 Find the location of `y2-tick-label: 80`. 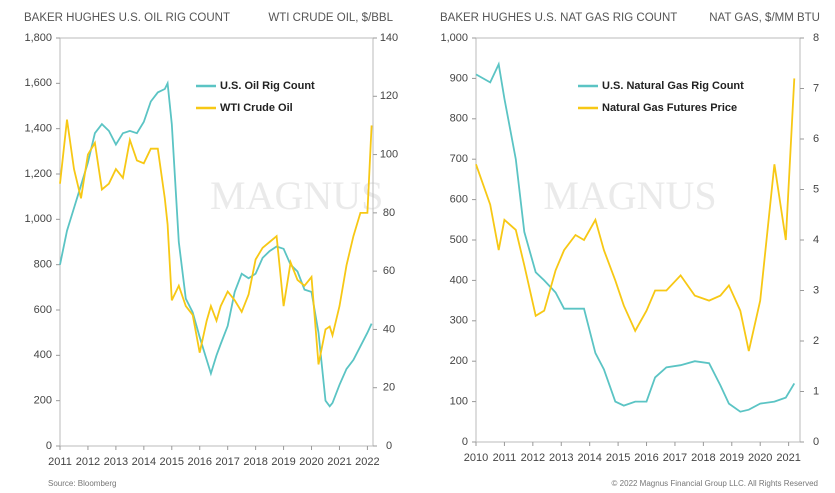

y2-tick-label: 80 is located at coordinates (389, 213).